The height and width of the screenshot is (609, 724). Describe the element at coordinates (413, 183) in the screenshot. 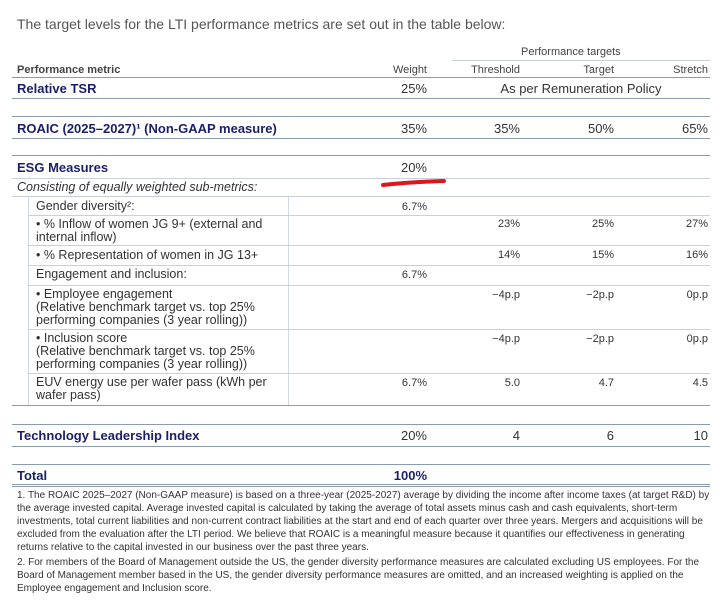

I see `red-underline-annotation` at that location.